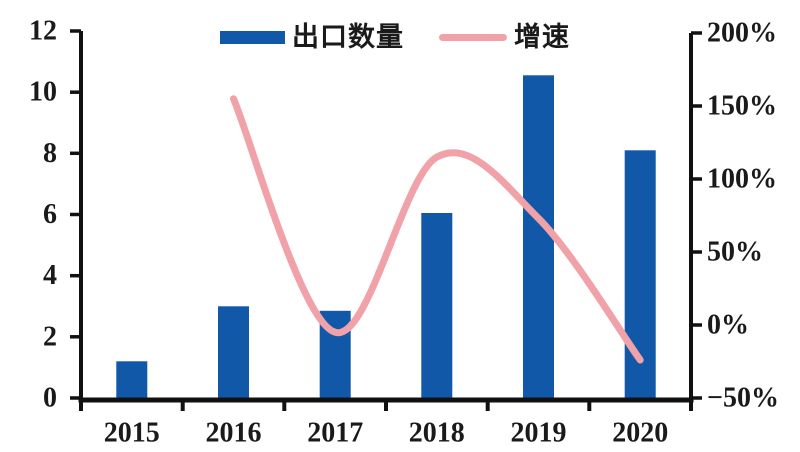 The image size is (800, 452). What do you see at coordinates (234, 433) in the screenshot?
I see `x-axis-label-2016: 2016` at bounding box center [234, 433].